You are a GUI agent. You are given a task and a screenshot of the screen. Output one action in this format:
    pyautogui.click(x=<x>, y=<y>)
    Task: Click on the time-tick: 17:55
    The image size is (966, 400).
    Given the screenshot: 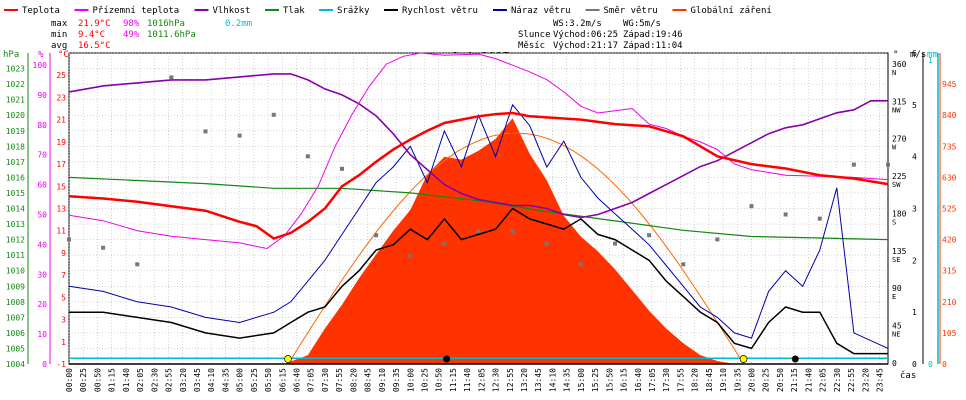 What is the action you would take?
    pyautogui.click(x=680, y=380)
    